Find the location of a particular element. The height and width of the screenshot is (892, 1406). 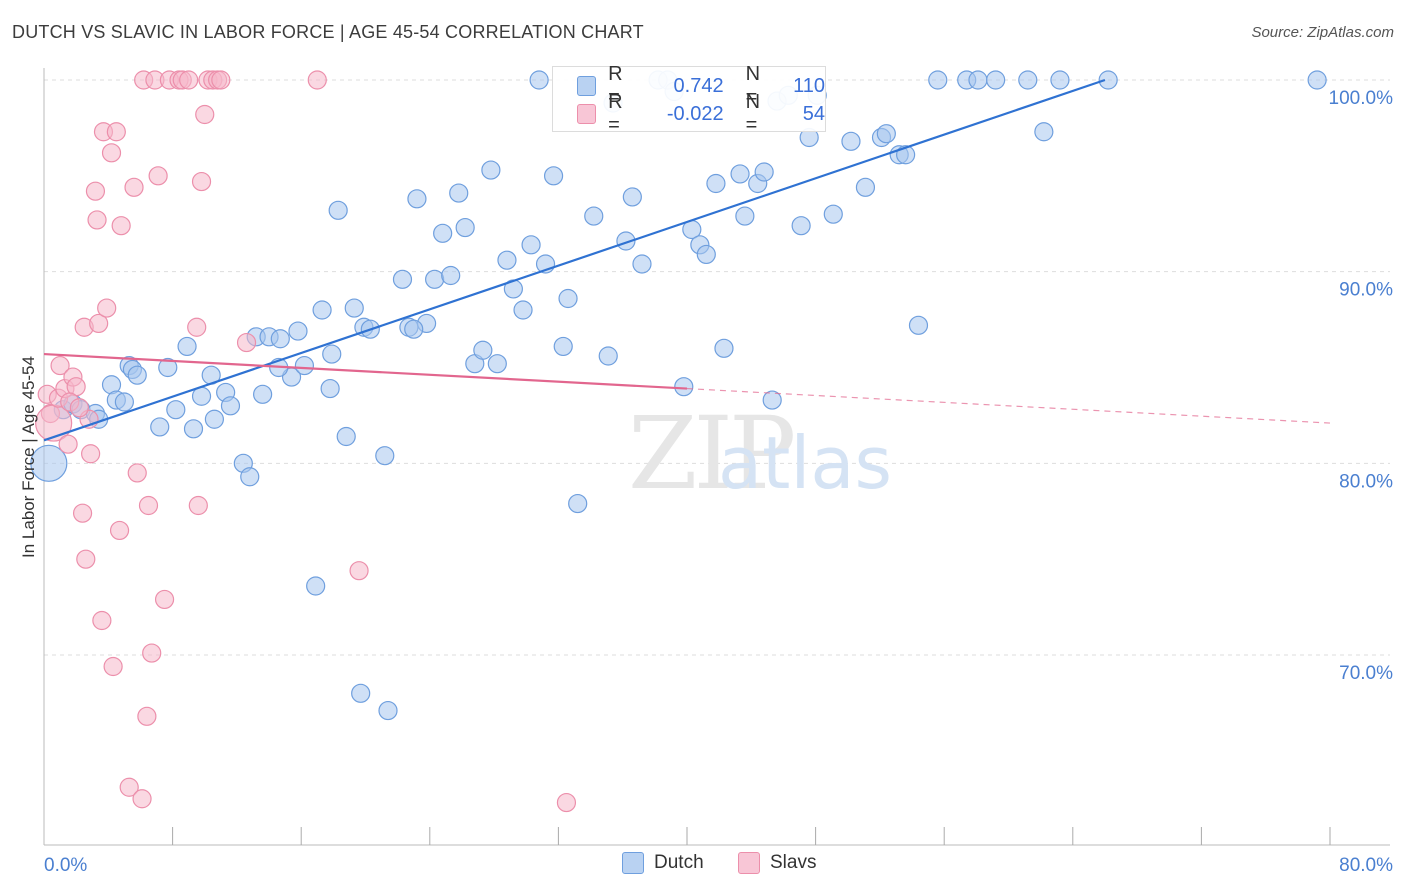

legend-r-value-slavs: -0.022 is located at coordinates (695, 113).